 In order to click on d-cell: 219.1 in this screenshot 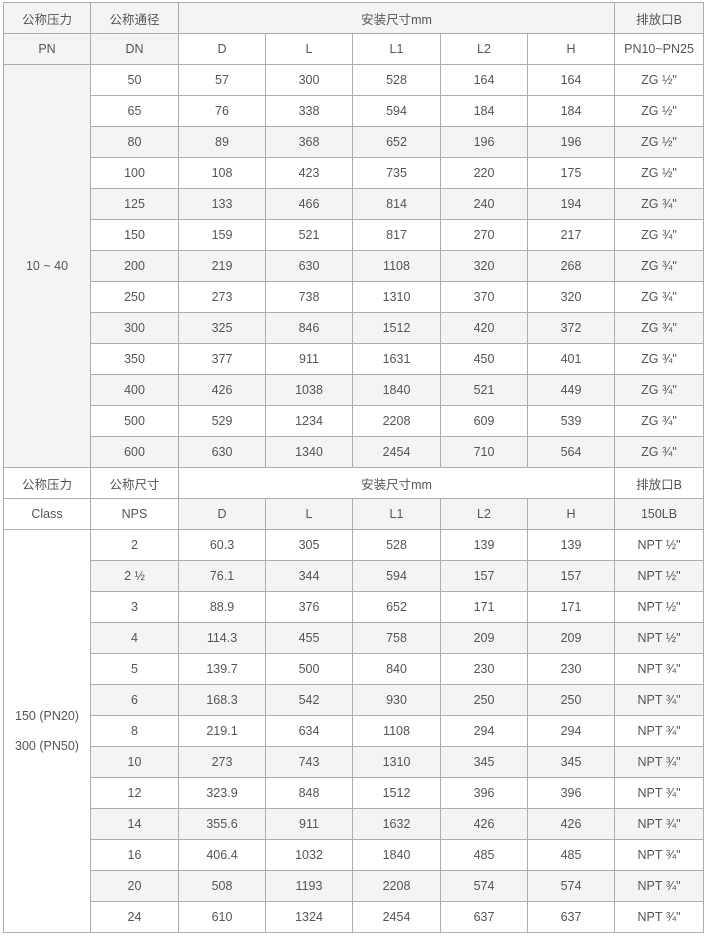, I will do `click(222, 731)`.